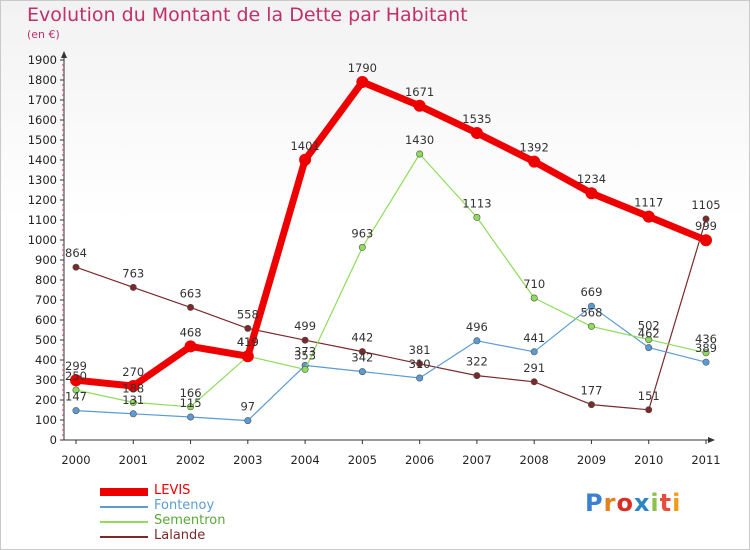 This screenshot has width=750, height=550. I want to click on data-label-levis: 419, so click(248, 342).